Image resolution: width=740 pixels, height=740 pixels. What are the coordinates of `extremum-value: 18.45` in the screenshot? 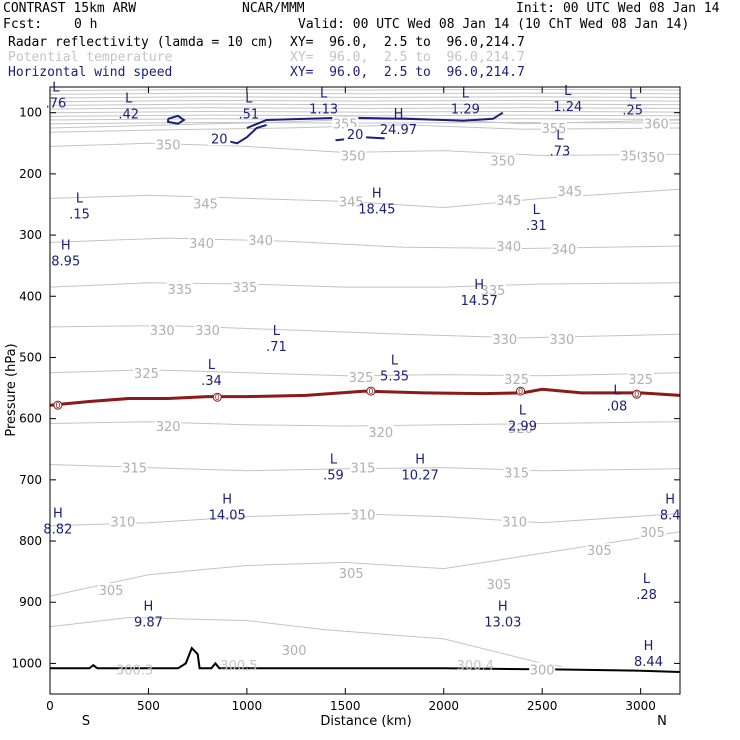 It's located at (376, 209).